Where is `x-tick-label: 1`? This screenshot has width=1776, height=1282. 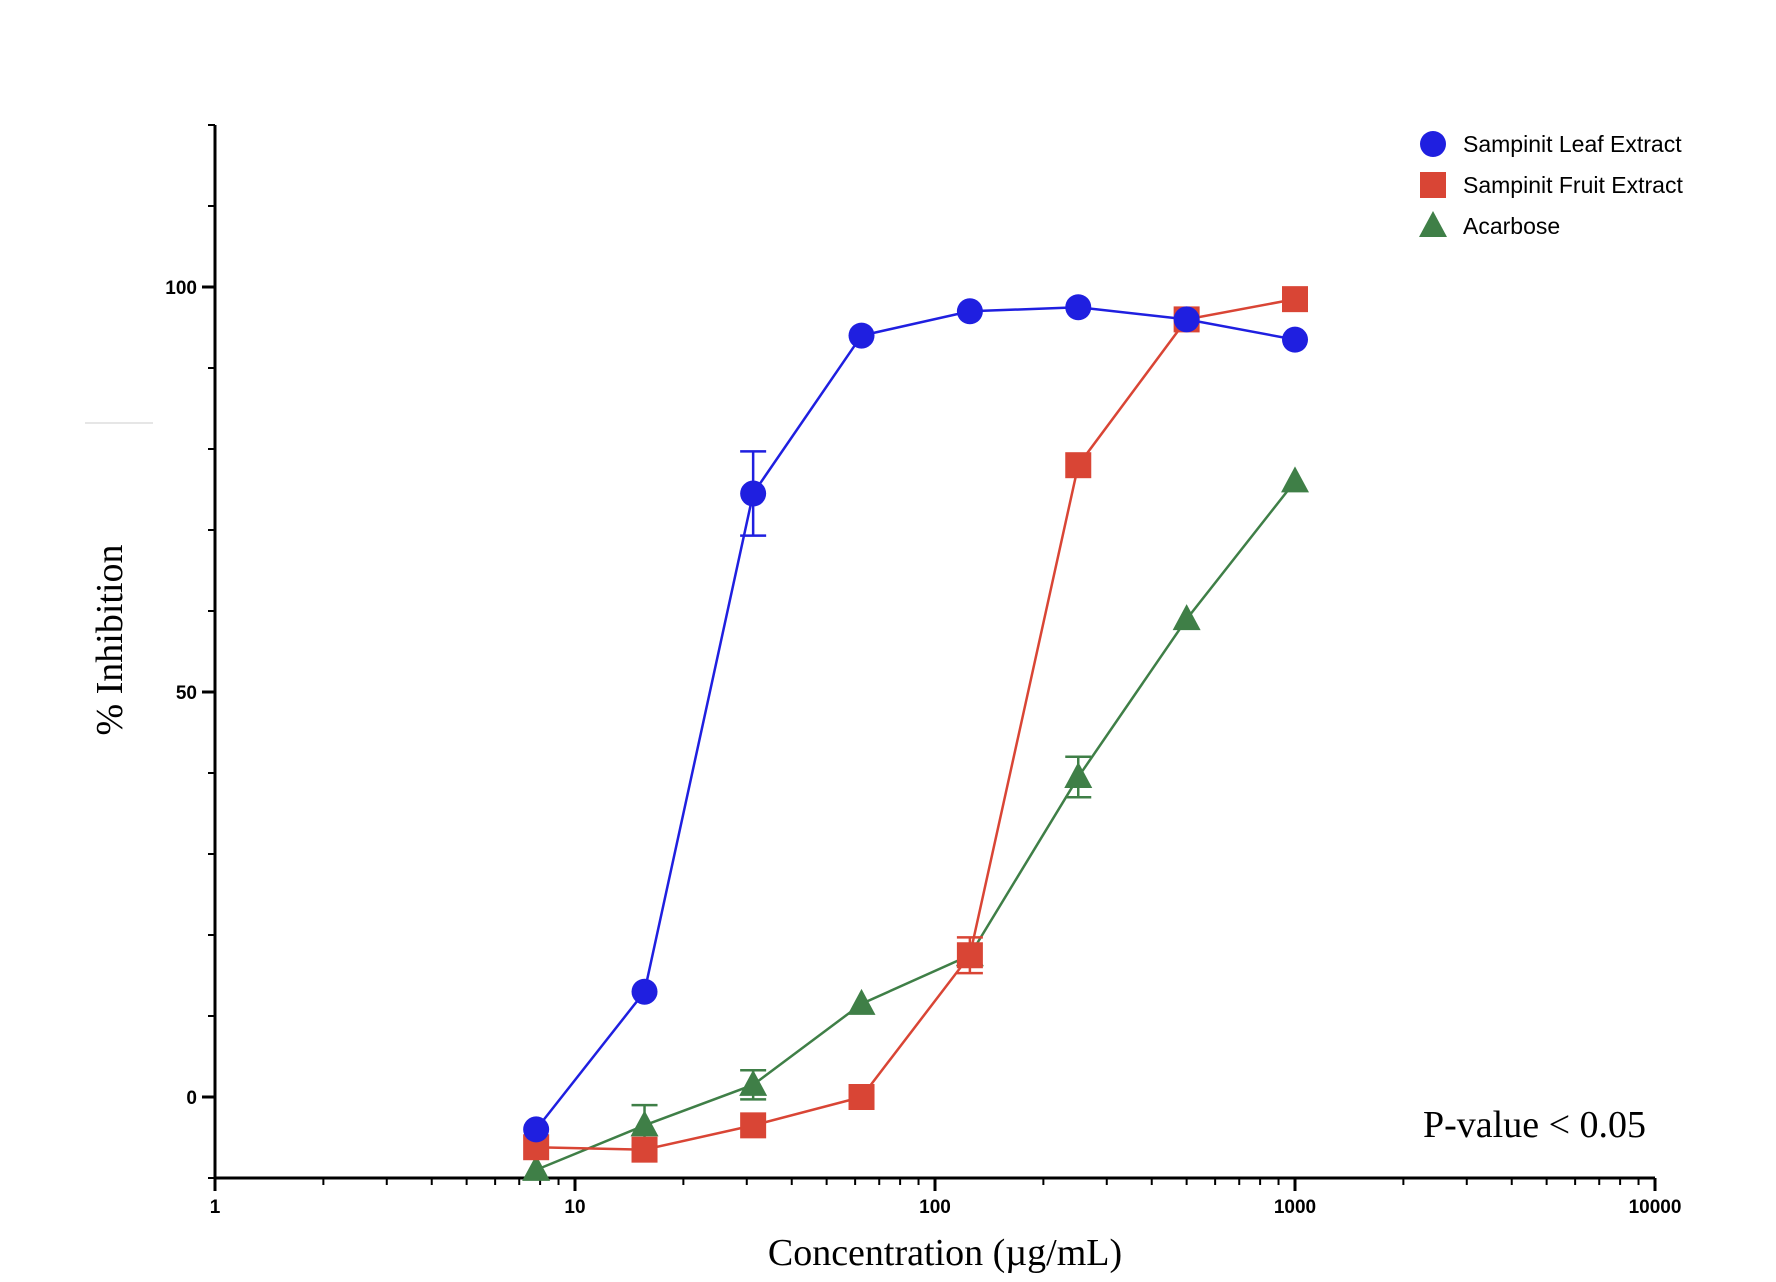
x-tick-label: 1 is located at coordinates (215, 1207).